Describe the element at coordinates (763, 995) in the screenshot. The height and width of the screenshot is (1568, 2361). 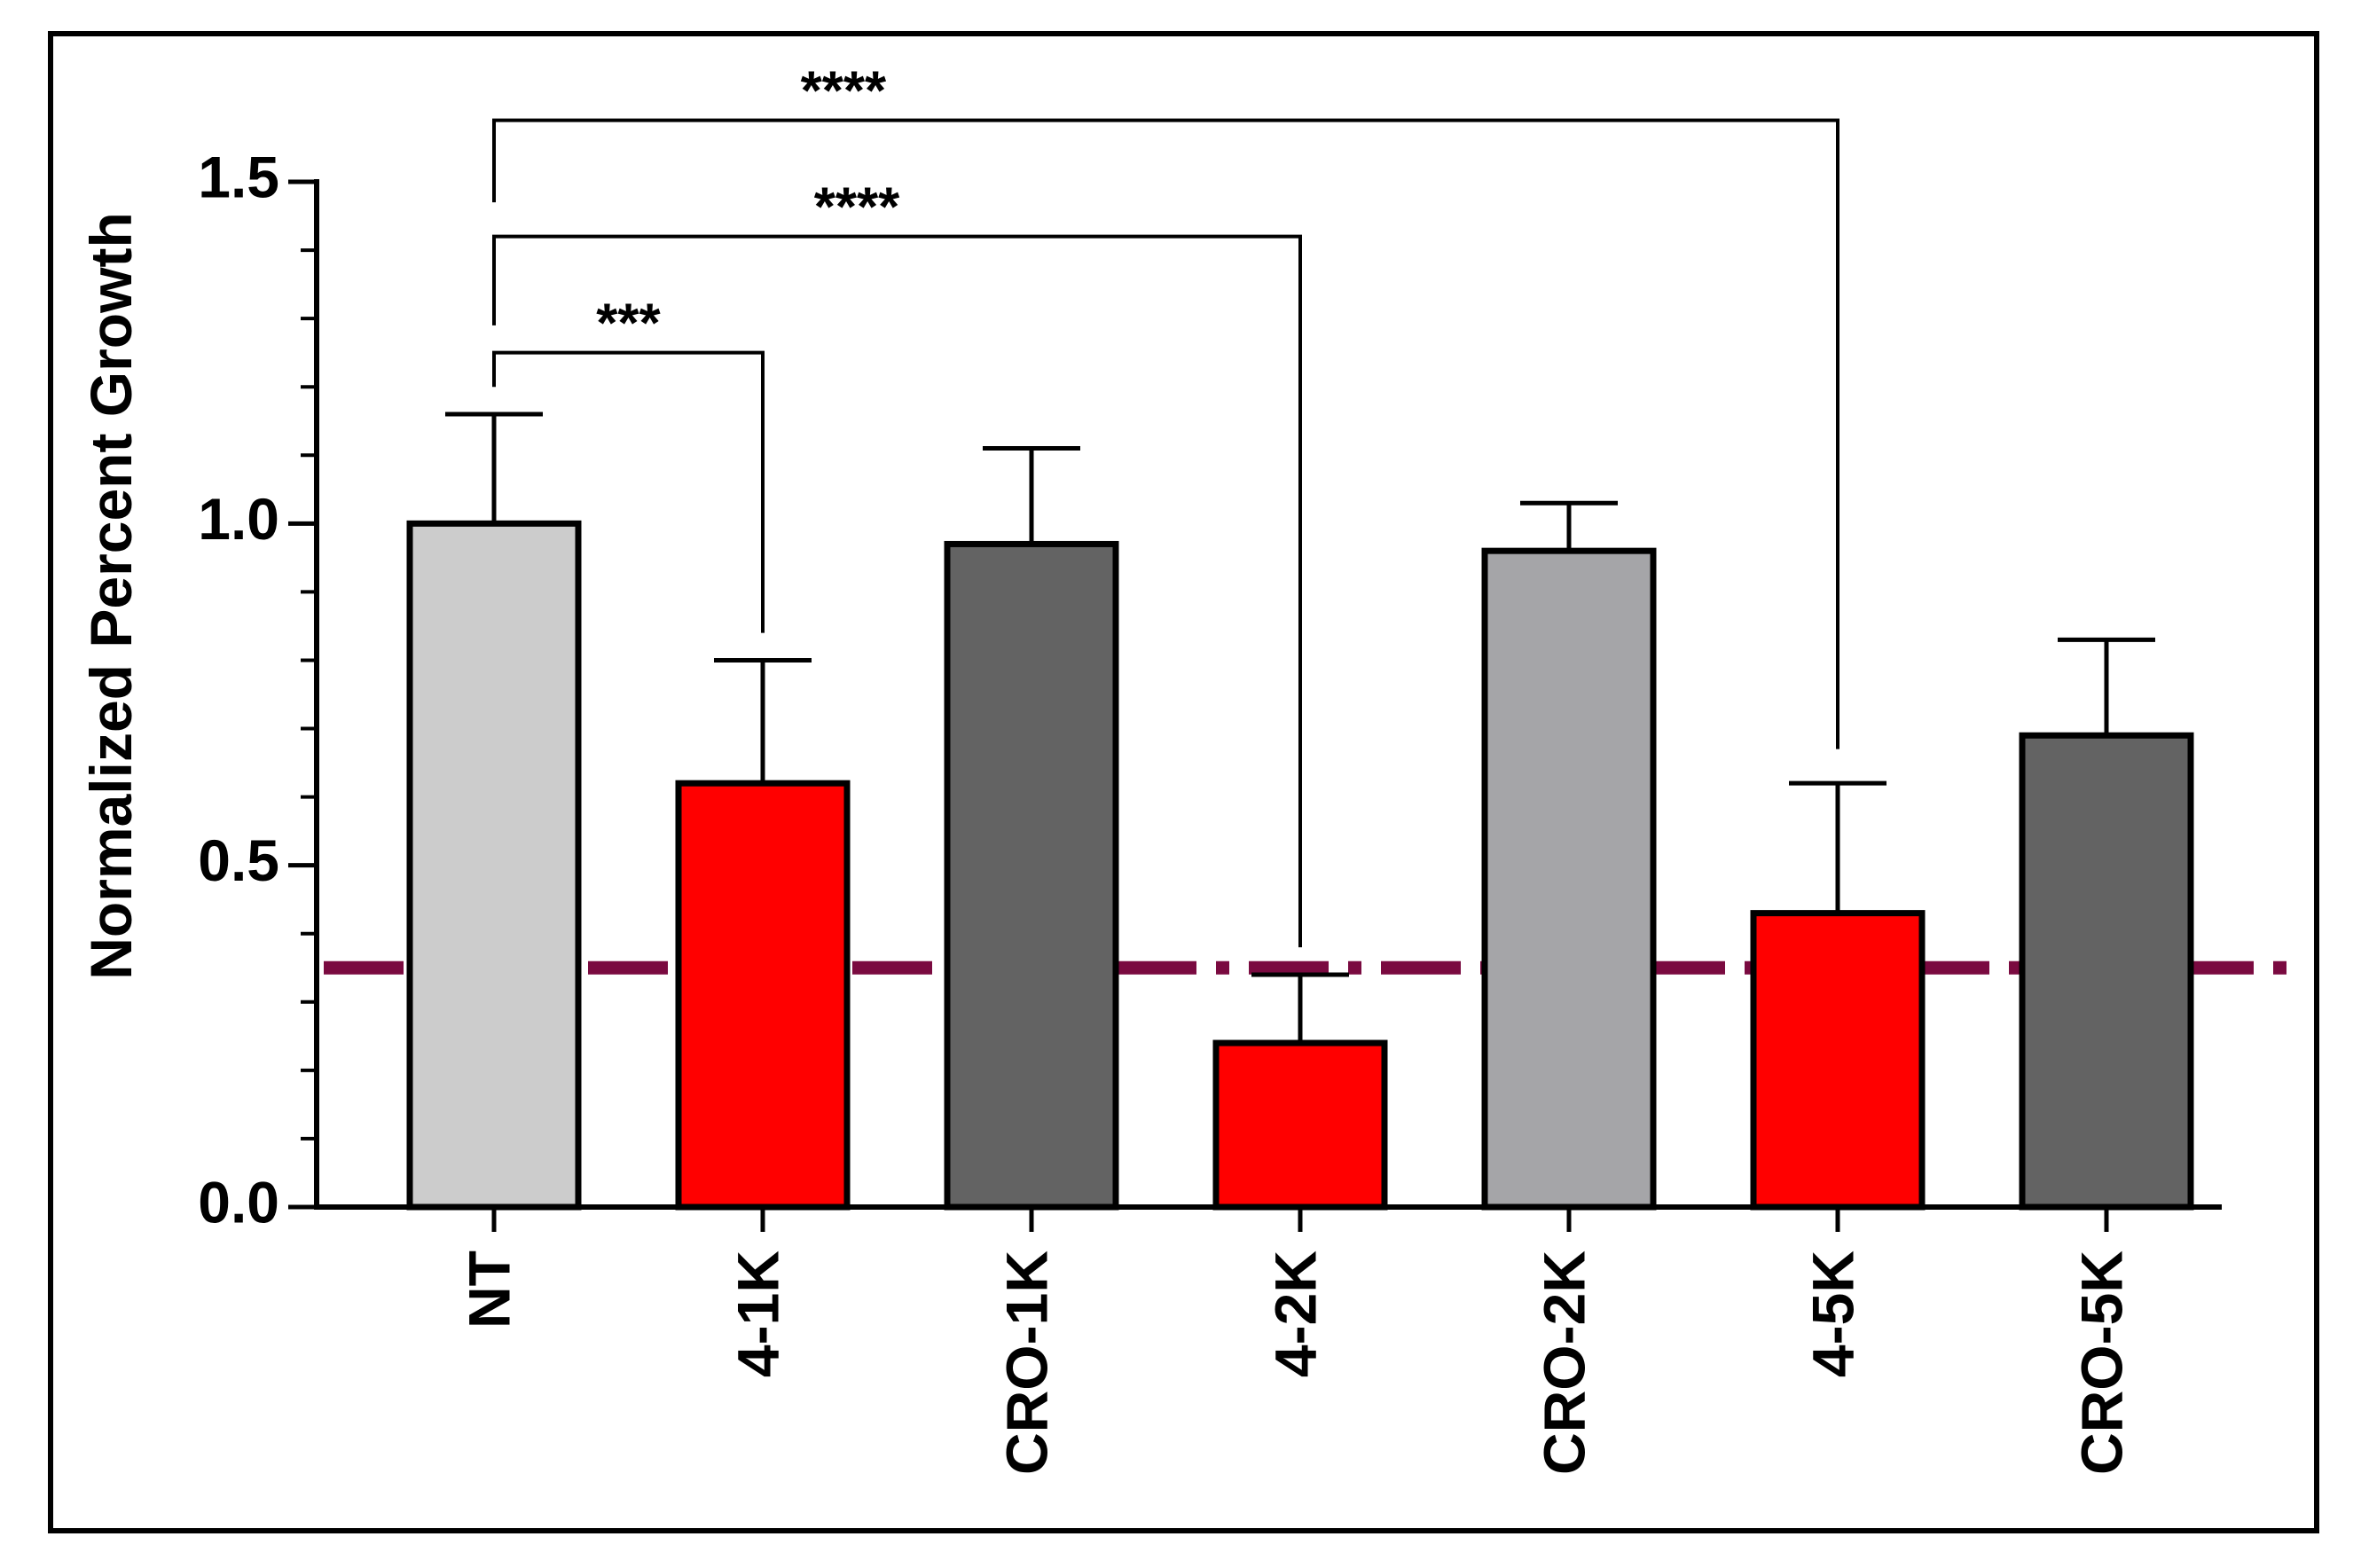
I see `bar-4-1k` at that location.